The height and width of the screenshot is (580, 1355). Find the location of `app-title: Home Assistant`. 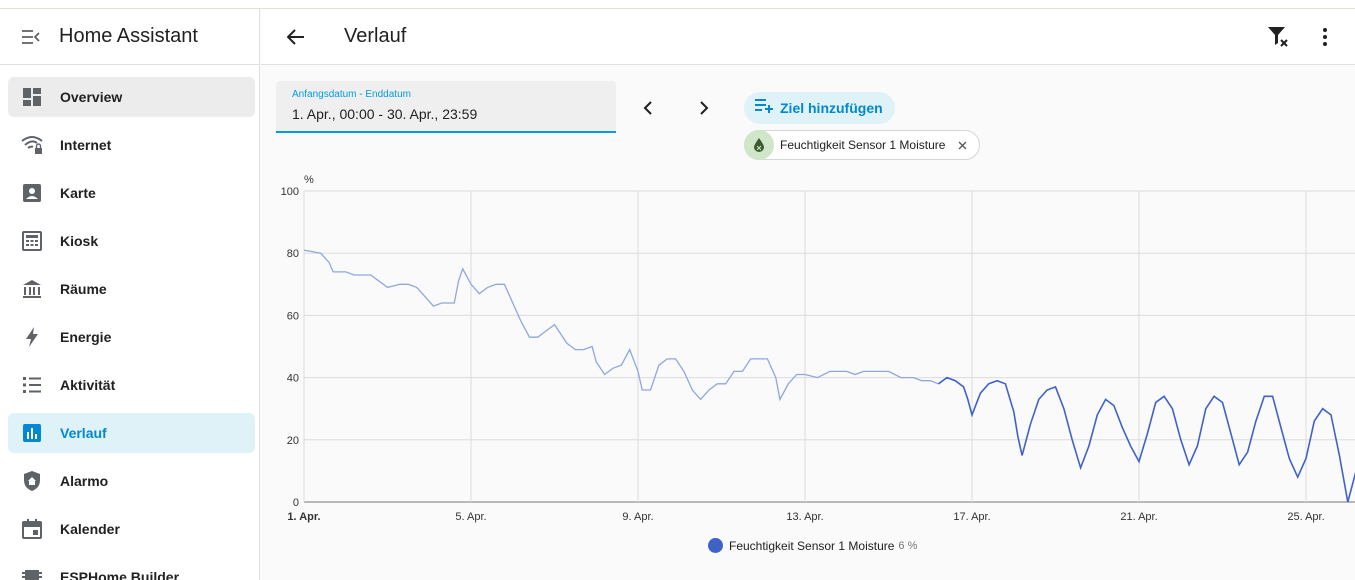

app-title: Home Assistant is located at coordinates (128, 36).